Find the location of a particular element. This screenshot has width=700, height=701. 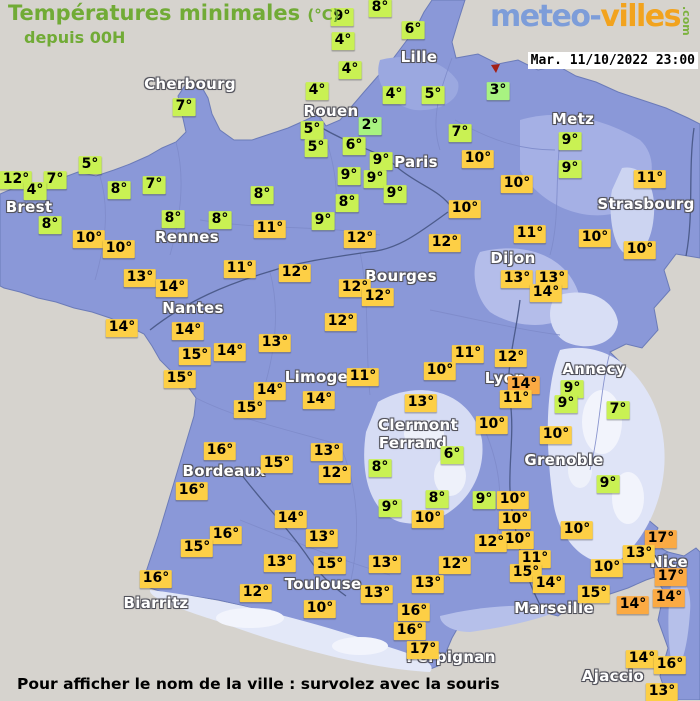

temp-label: 2° is located at coordinates (370, 126).